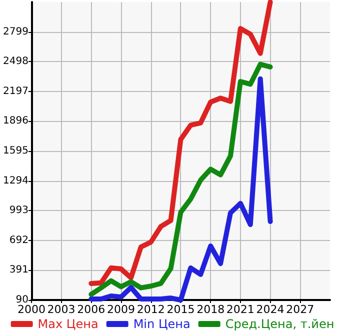 Image resolution: width=345 pixels, height=335 pixels. Describe the element at coordinates (68, 324) in the screenshot. I see `legend-label: Max Цена` at that location.